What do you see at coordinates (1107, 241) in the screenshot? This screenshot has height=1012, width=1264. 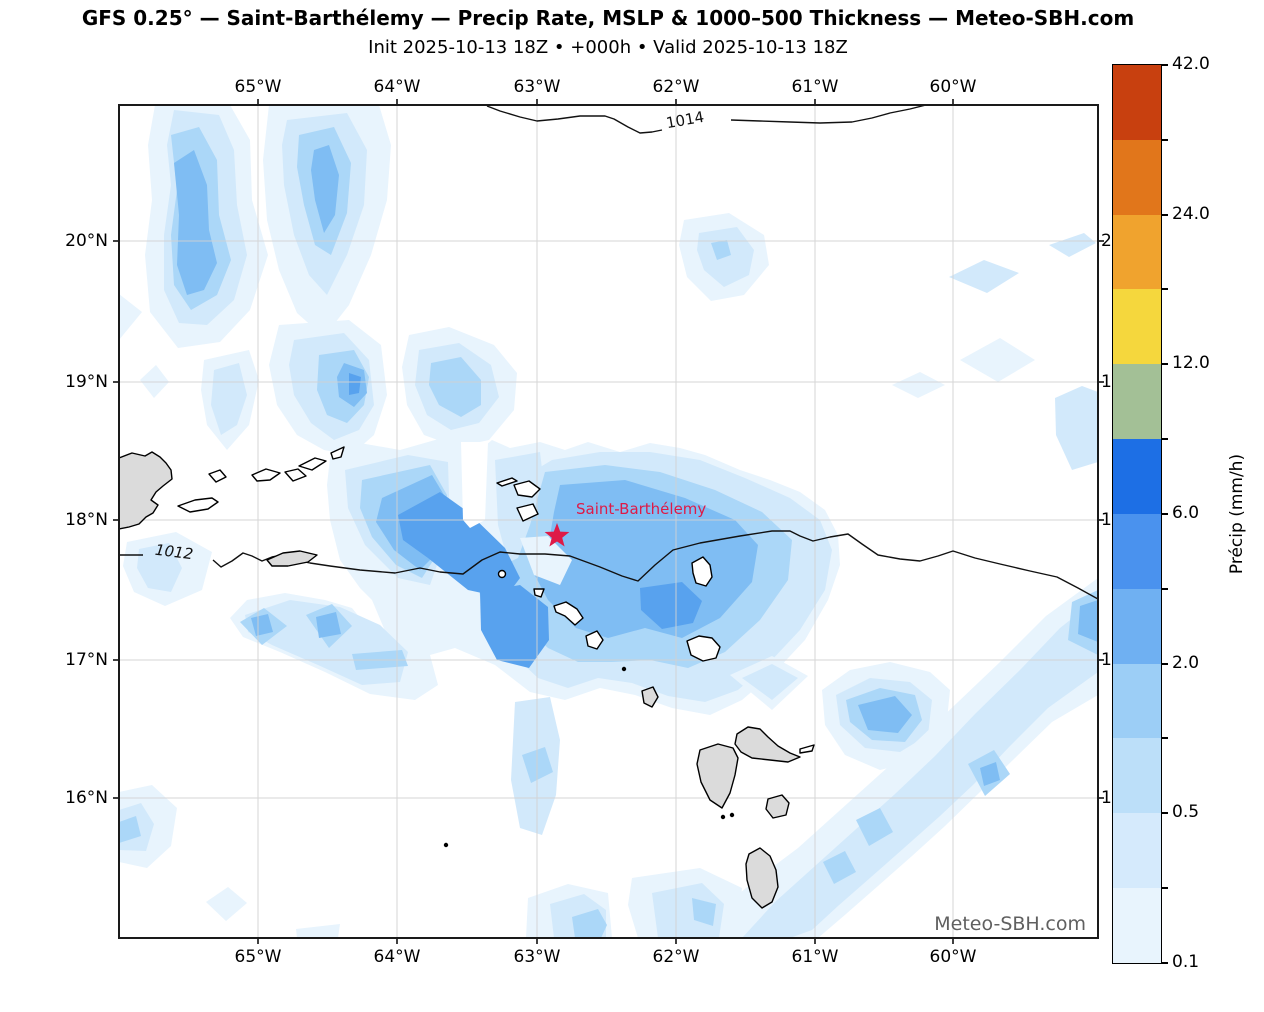 I see `lat-tick-right-clipped: 20°N` at bounding box center [1107, 241].